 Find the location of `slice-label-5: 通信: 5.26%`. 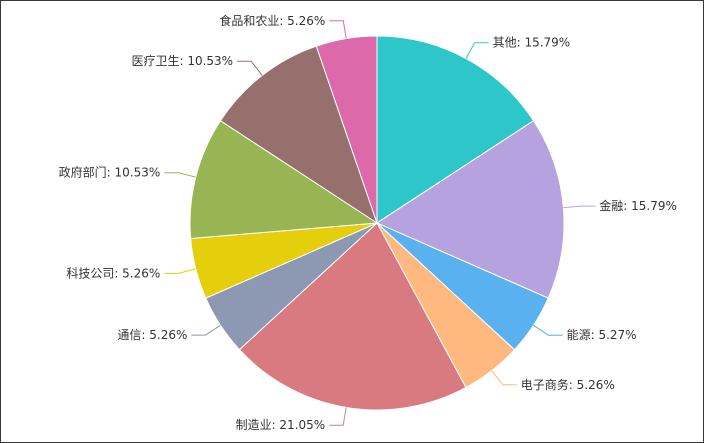

slice-label-5: 通信: 5.26% is located at coordinates (152, 335).